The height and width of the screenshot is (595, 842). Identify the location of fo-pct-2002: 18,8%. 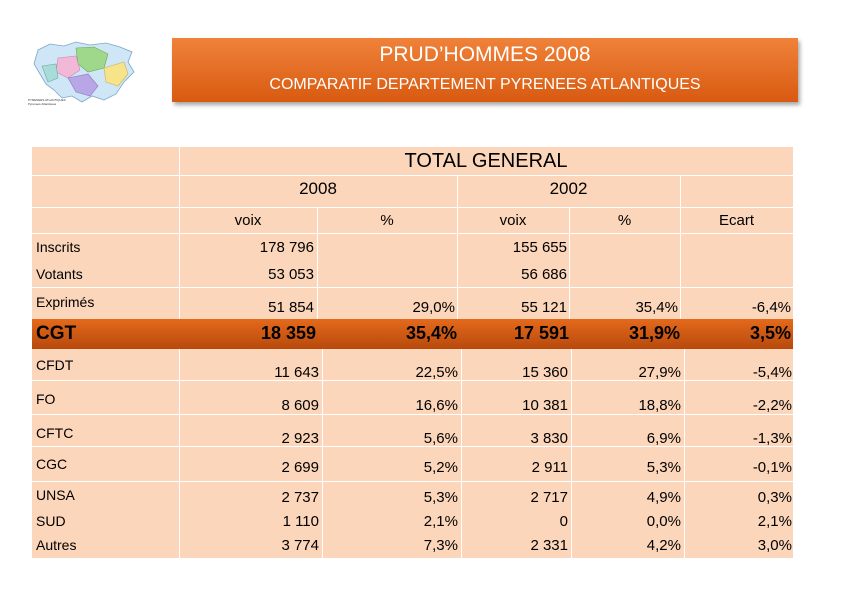
(659, 405).